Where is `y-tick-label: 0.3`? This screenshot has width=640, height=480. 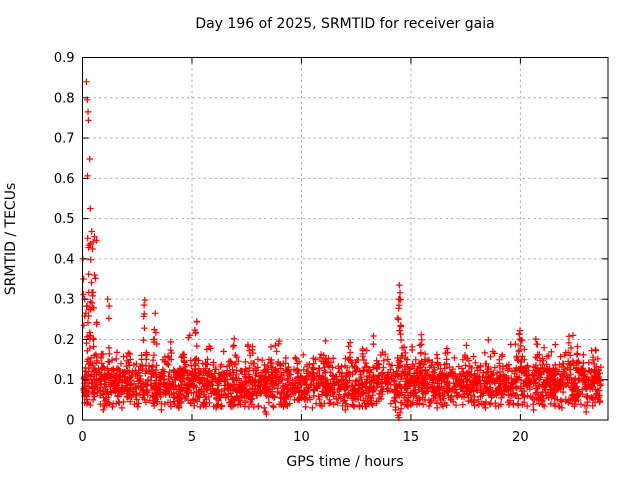
y-tick-label: 0.3 is located at coordinates (64, 300).